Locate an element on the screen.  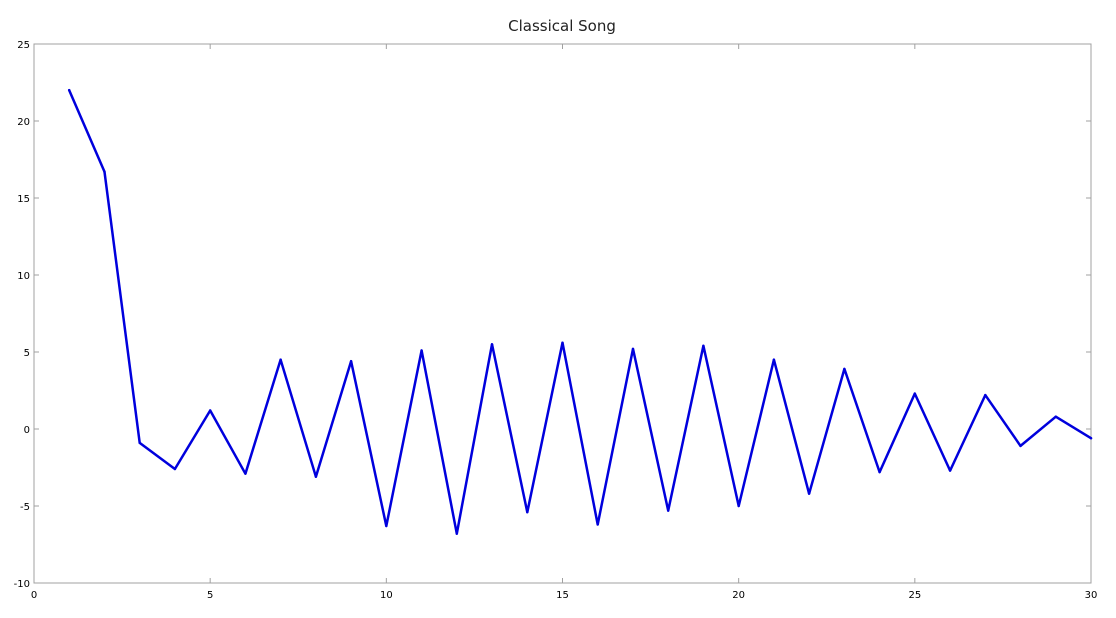
x-tick-label-6: 30 is located at coordinates (1091, 595).